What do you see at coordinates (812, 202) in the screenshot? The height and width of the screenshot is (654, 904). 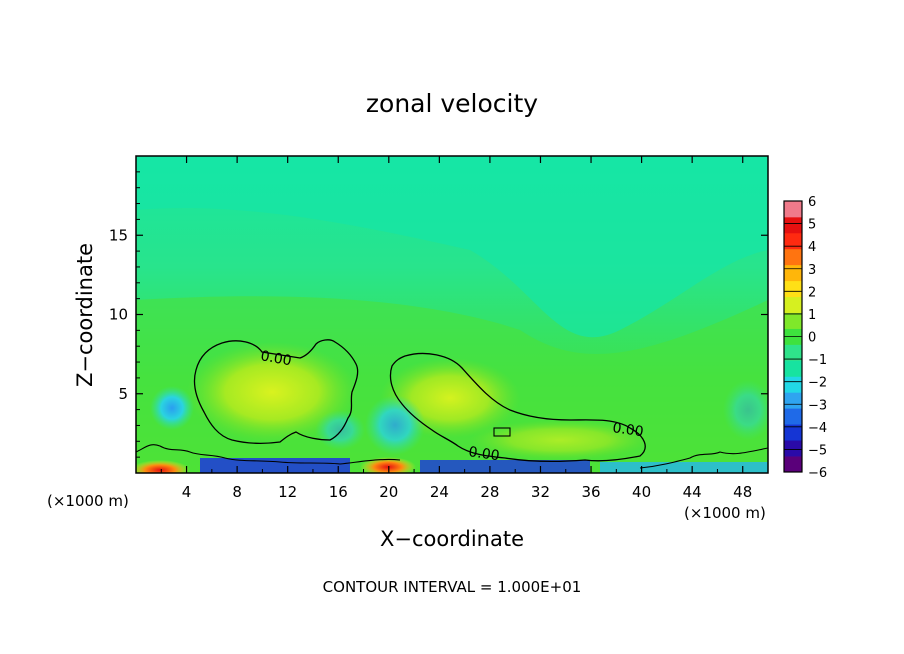 I see `colorbar-label: 6` at bounding box center [812, 202].